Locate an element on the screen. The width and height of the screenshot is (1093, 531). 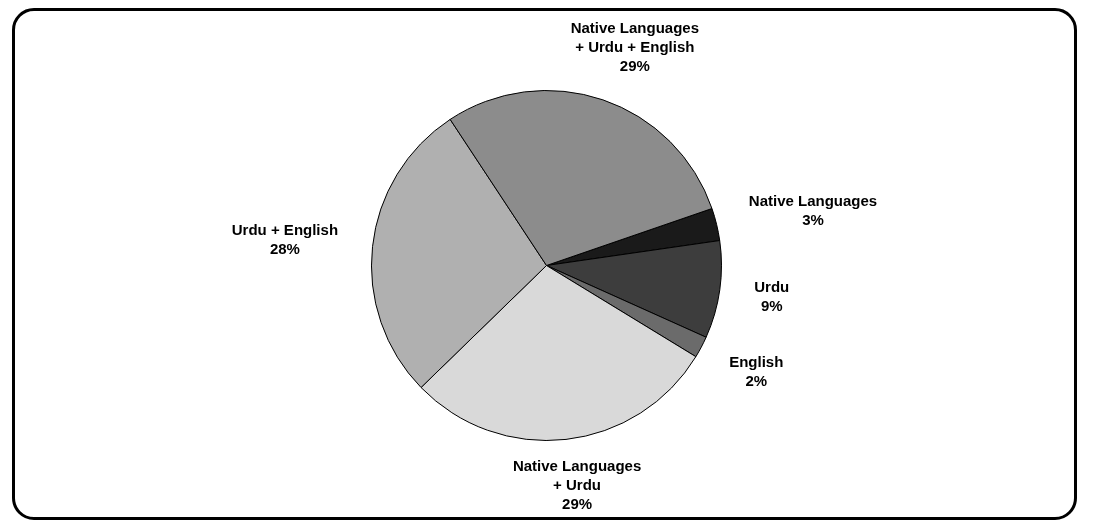
data-label: 3% is located at coordinates (813, 220).